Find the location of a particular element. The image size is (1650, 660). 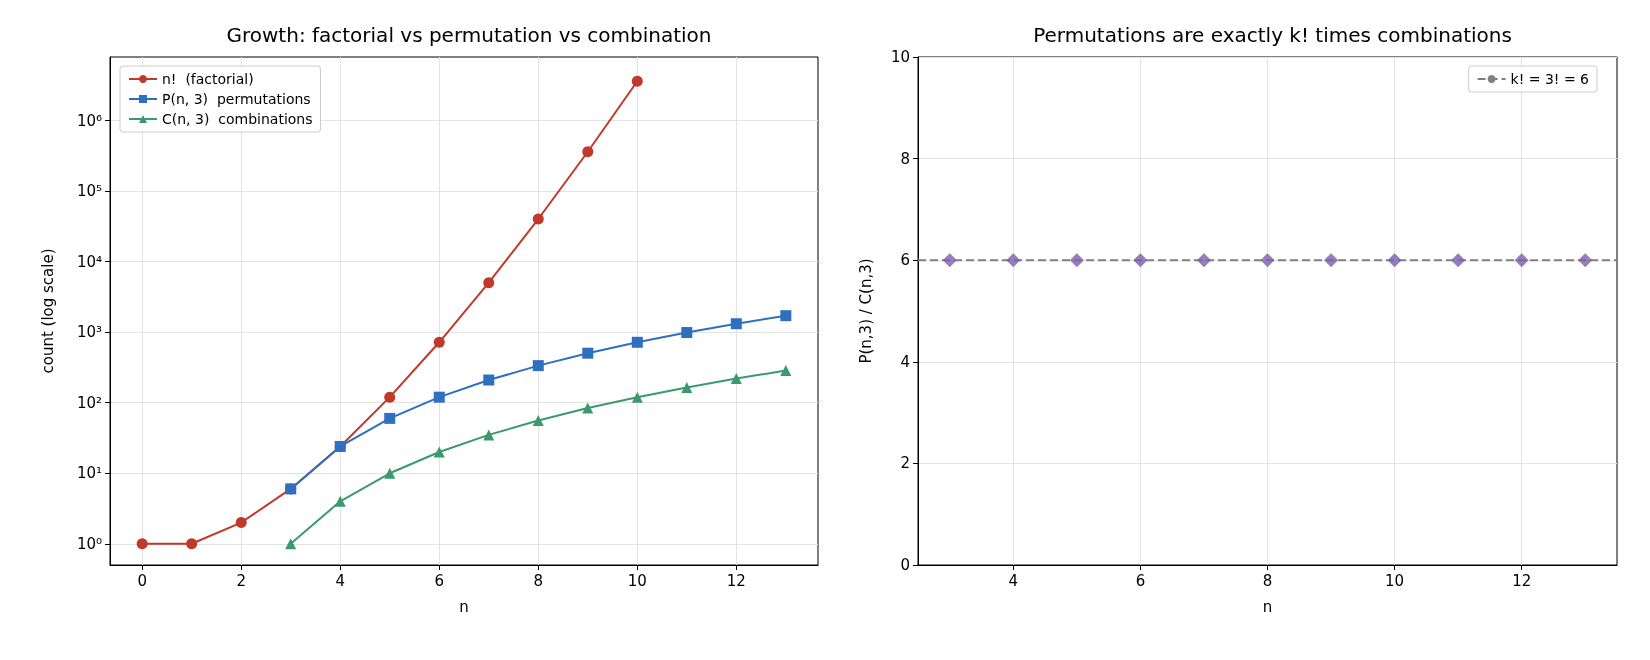

legend-label: k! = 3! = 6 is located at coordinates (1550, 79).